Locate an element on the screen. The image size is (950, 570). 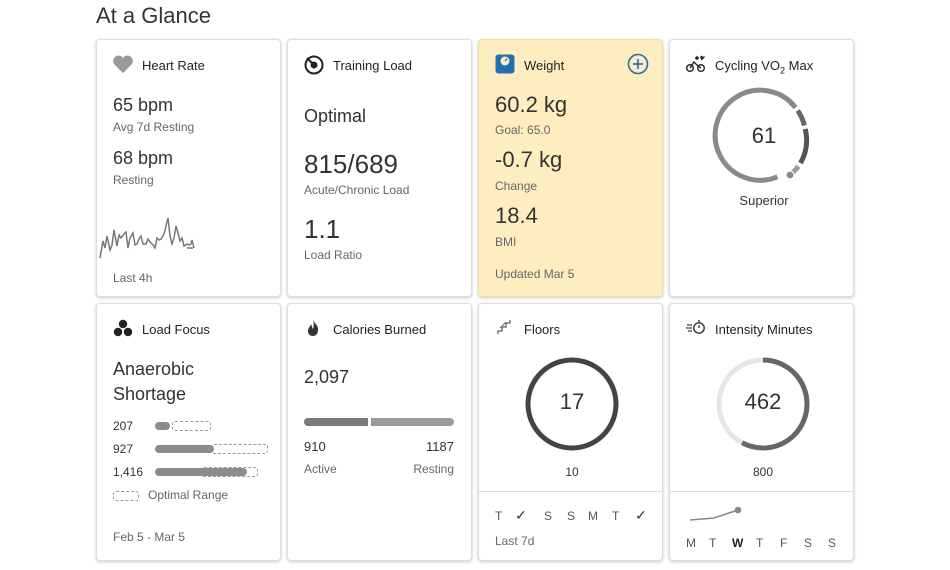
acute-chronic-load-value: 815/689 is located at coordinates (351, 164).